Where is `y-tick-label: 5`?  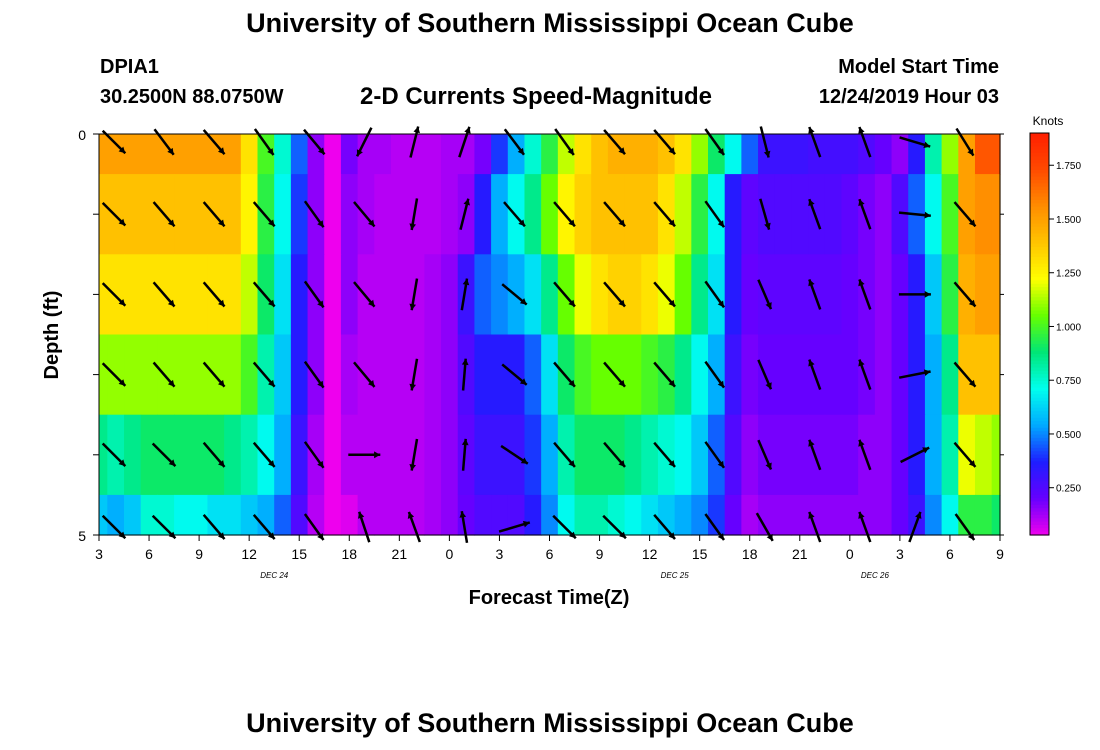
y-tick-label: 5 is located at coordinates (82, 536).